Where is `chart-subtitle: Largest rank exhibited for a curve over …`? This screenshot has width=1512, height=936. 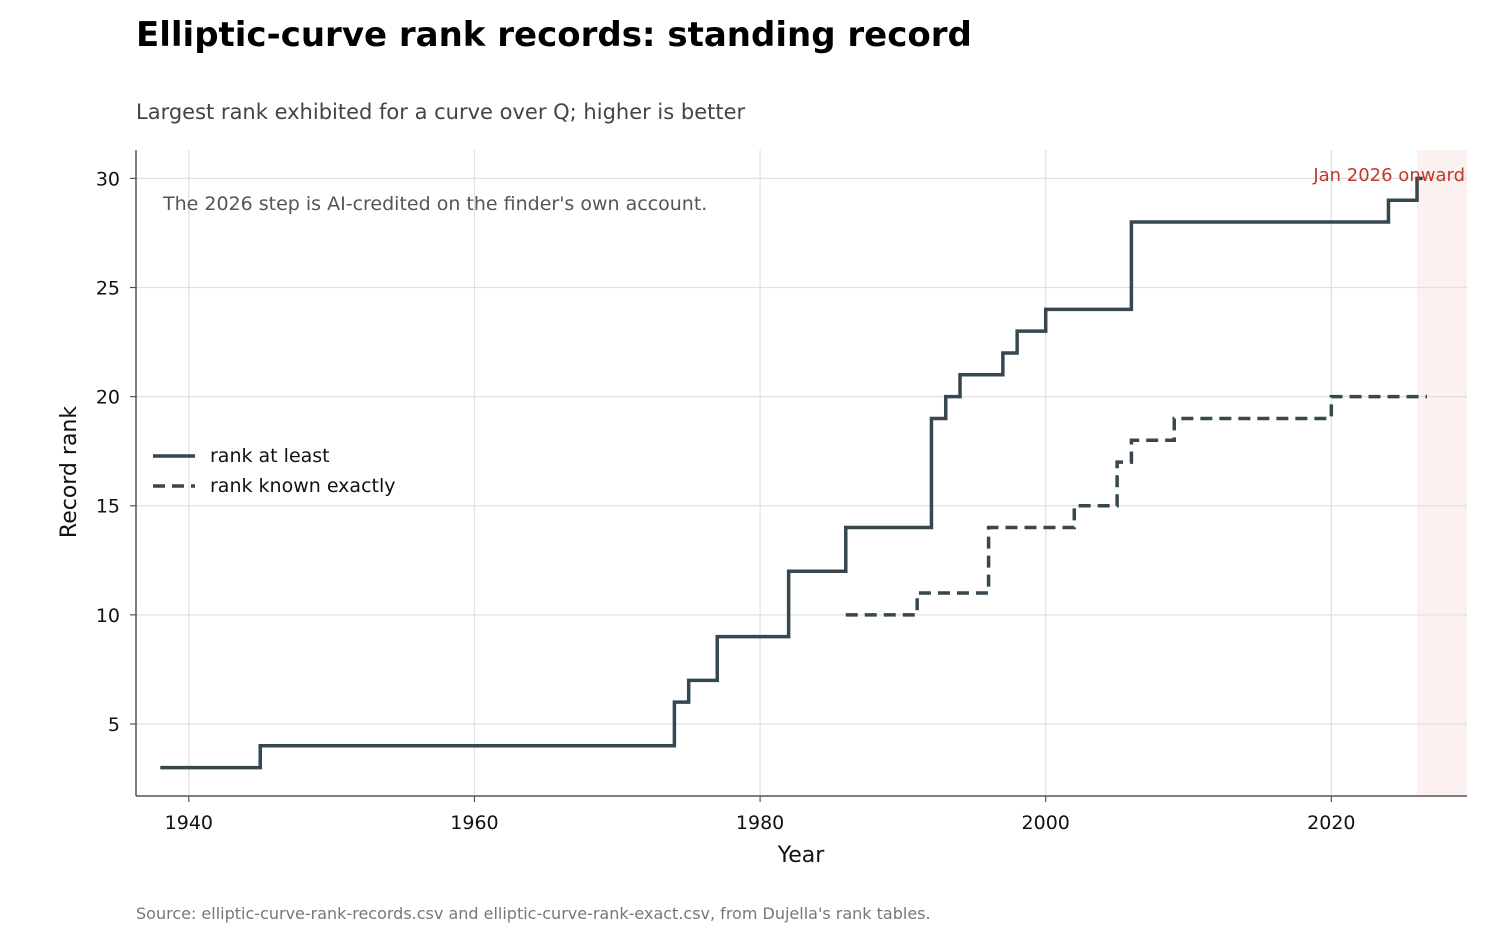
chart-subtitle: Largest rank exhibited for a curve over … is located at coordinates (441, 112).